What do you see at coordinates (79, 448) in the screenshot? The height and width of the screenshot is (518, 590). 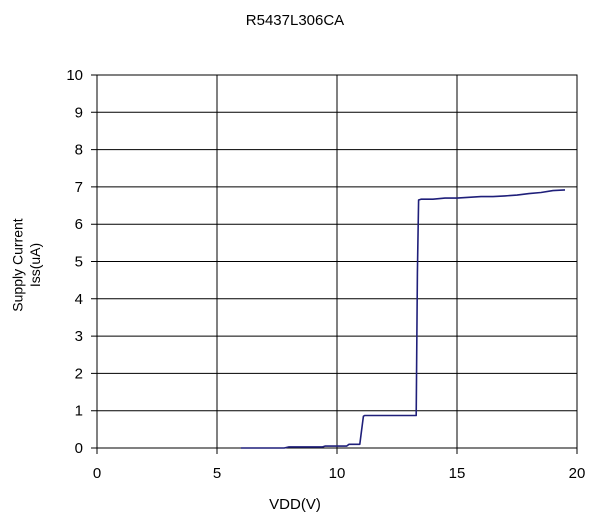 I see `y-tick-label: 0` at bounding box center [79, 448].